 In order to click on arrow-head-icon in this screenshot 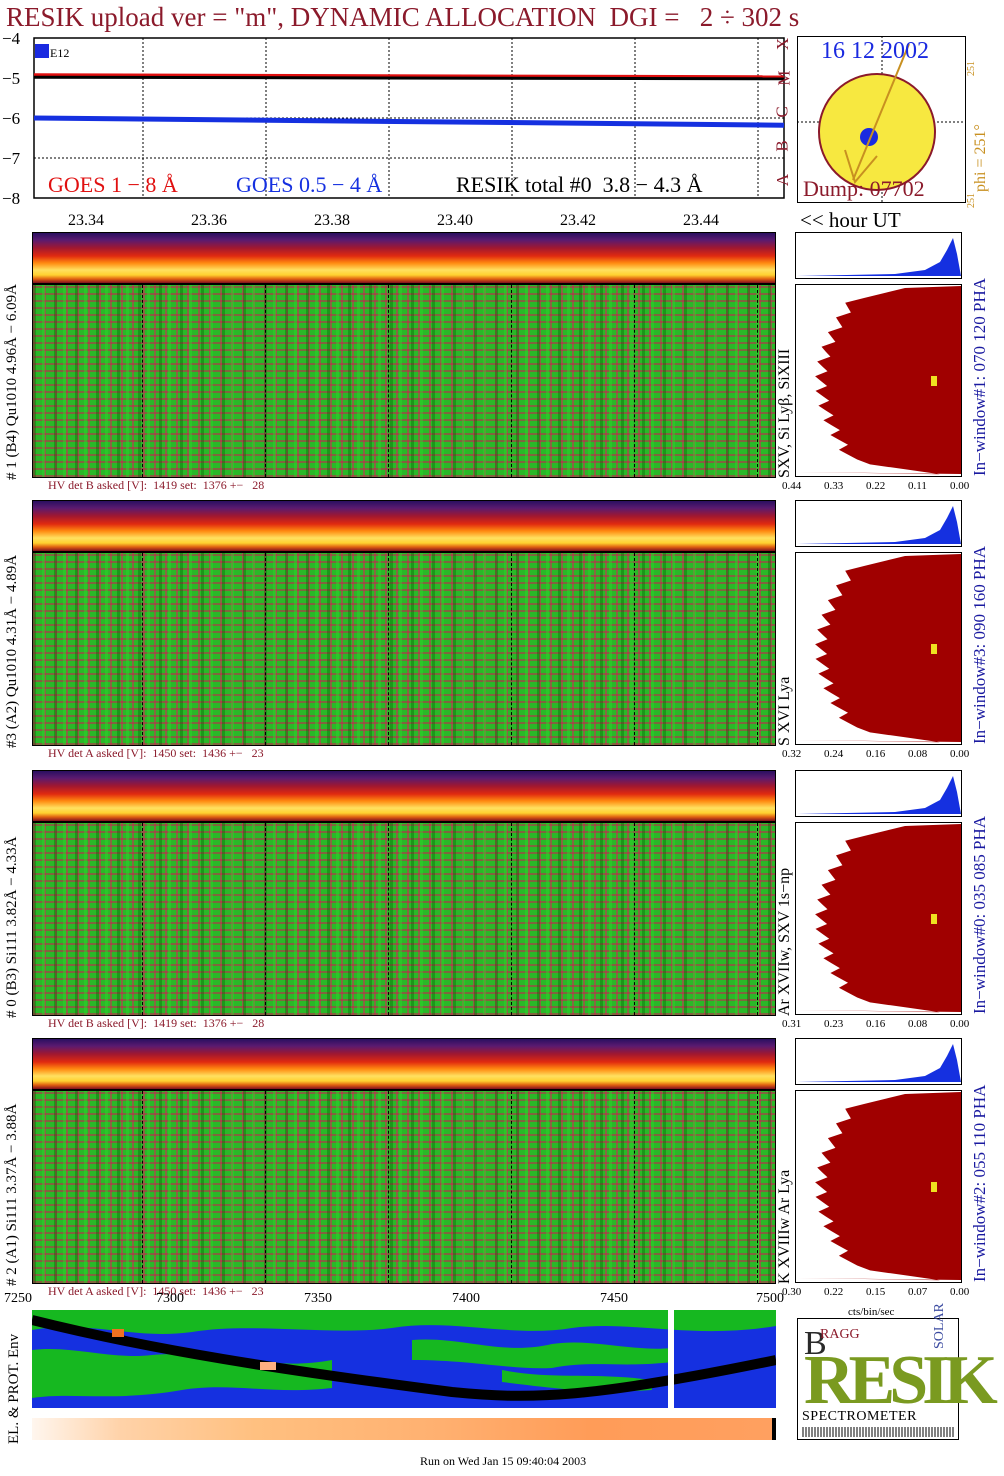, I will do `click(861, 167)`.